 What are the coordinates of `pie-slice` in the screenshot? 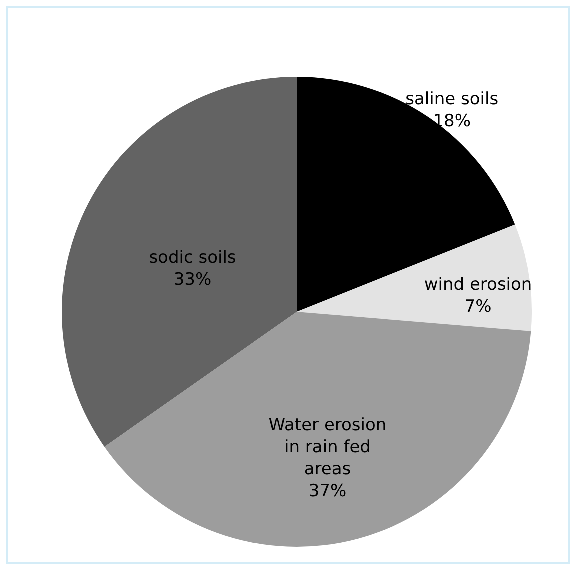 It's located at (414, 278).